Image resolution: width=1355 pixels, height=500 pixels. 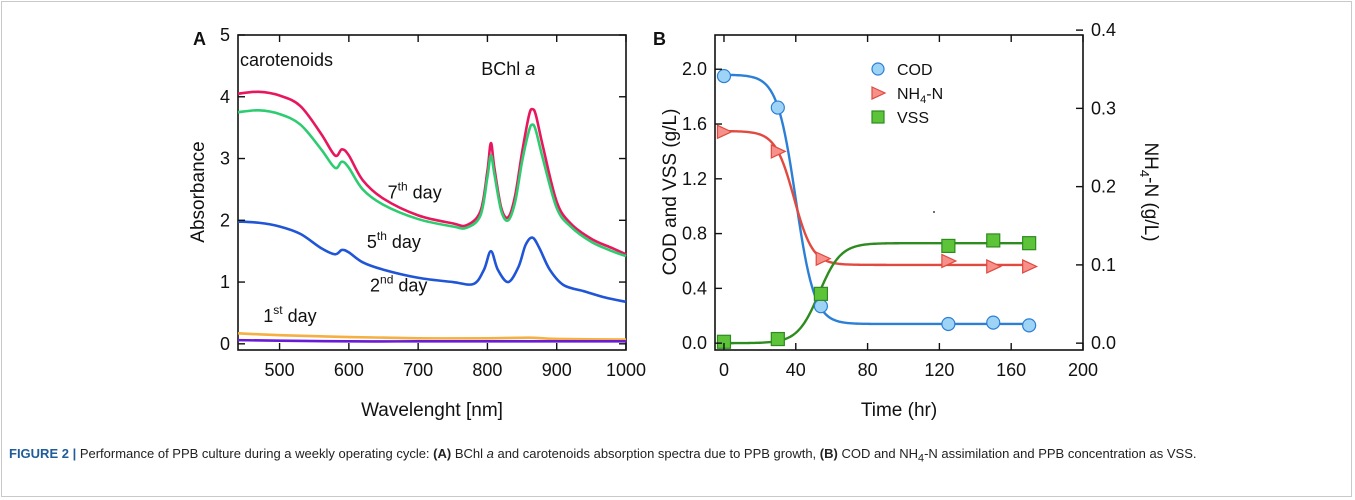 What do you see at coordinates (1103, 30) in the screenshot?
I see `y2-tick-label: 0.4` at bounding box center [1103, 30].